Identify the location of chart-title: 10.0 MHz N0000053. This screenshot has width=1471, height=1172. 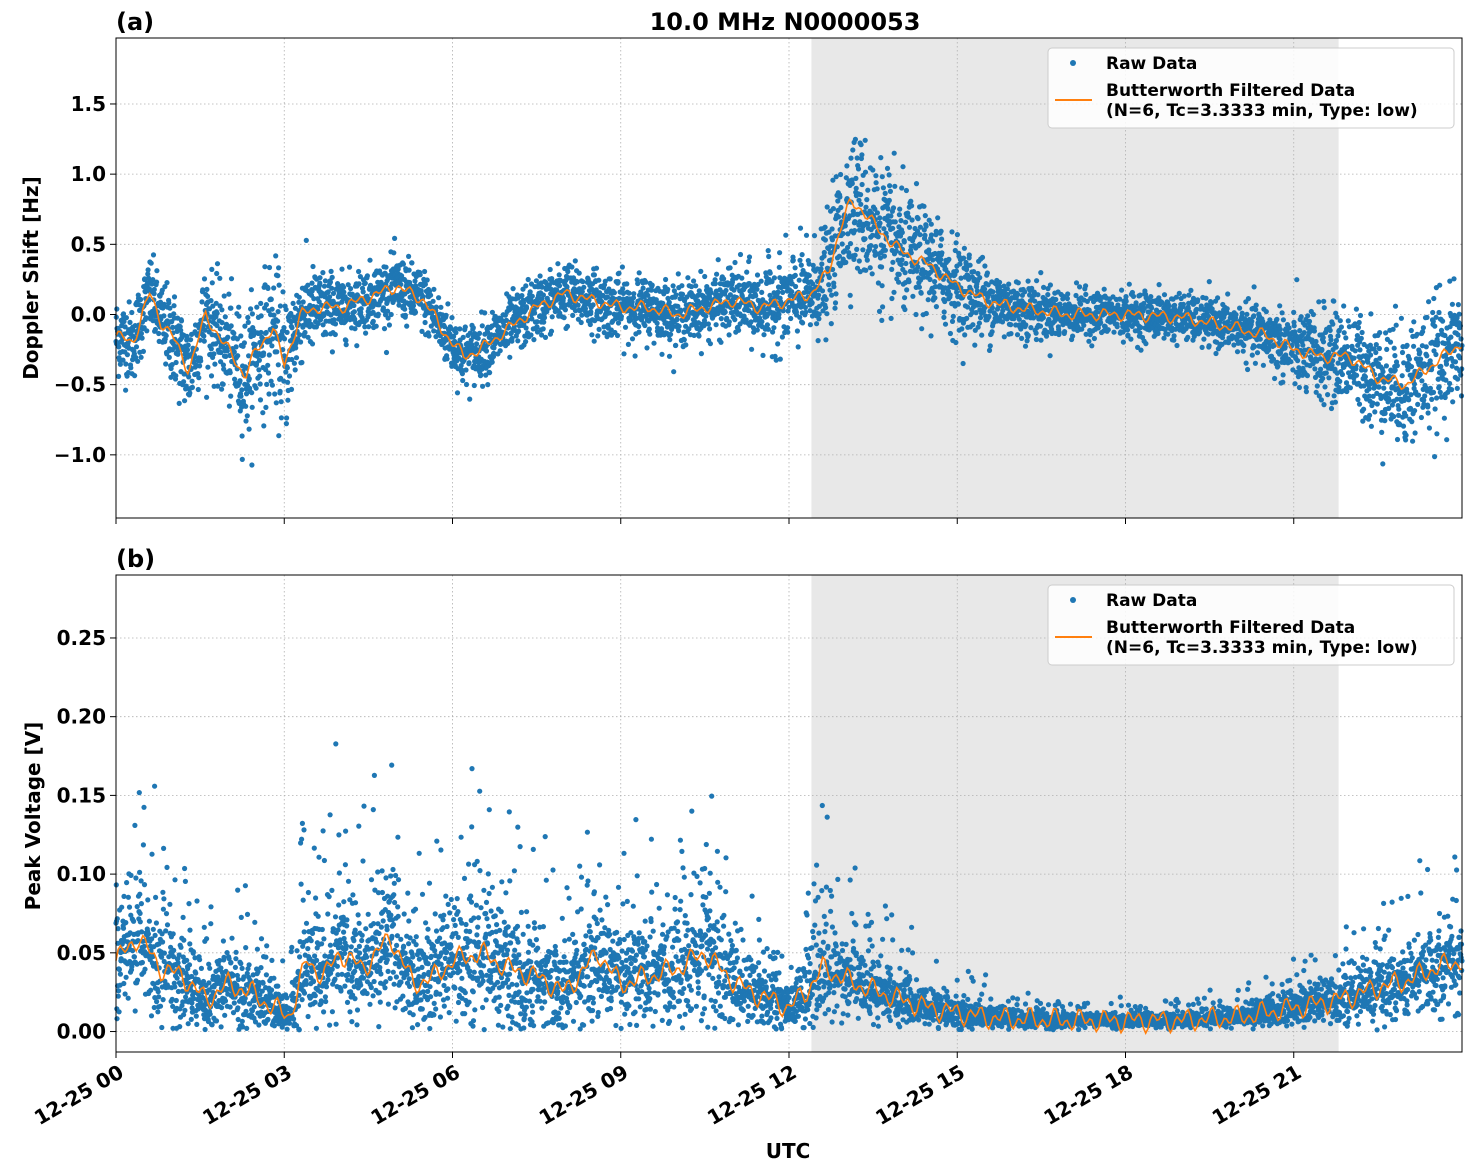
(785, 22).